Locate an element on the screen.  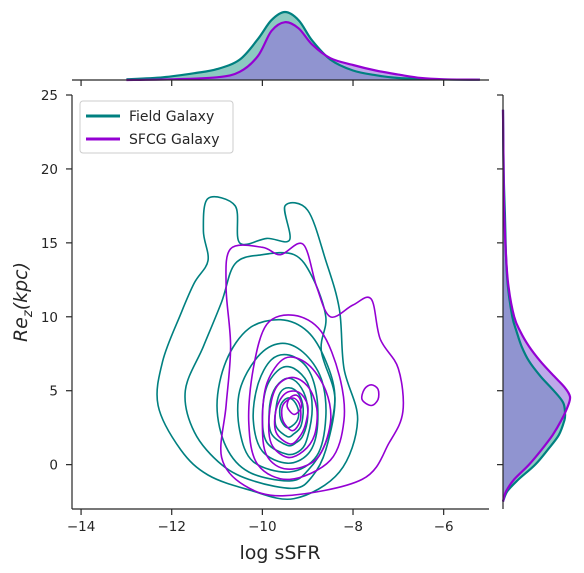
y-tick-label: 15 is located at coordinates (49, 244).